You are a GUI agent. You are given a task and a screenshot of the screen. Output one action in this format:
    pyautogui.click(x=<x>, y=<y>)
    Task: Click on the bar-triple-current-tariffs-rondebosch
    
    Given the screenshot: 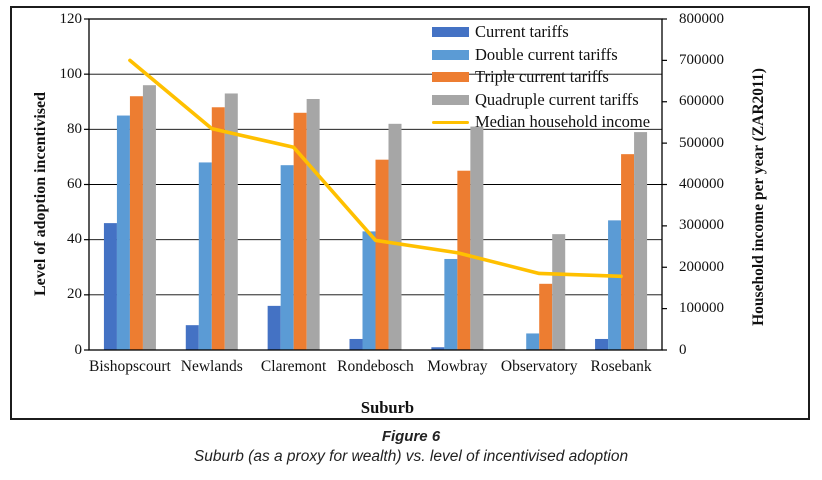 What is the action you would take?
    pyautogui.click(x=382, y=254)
    